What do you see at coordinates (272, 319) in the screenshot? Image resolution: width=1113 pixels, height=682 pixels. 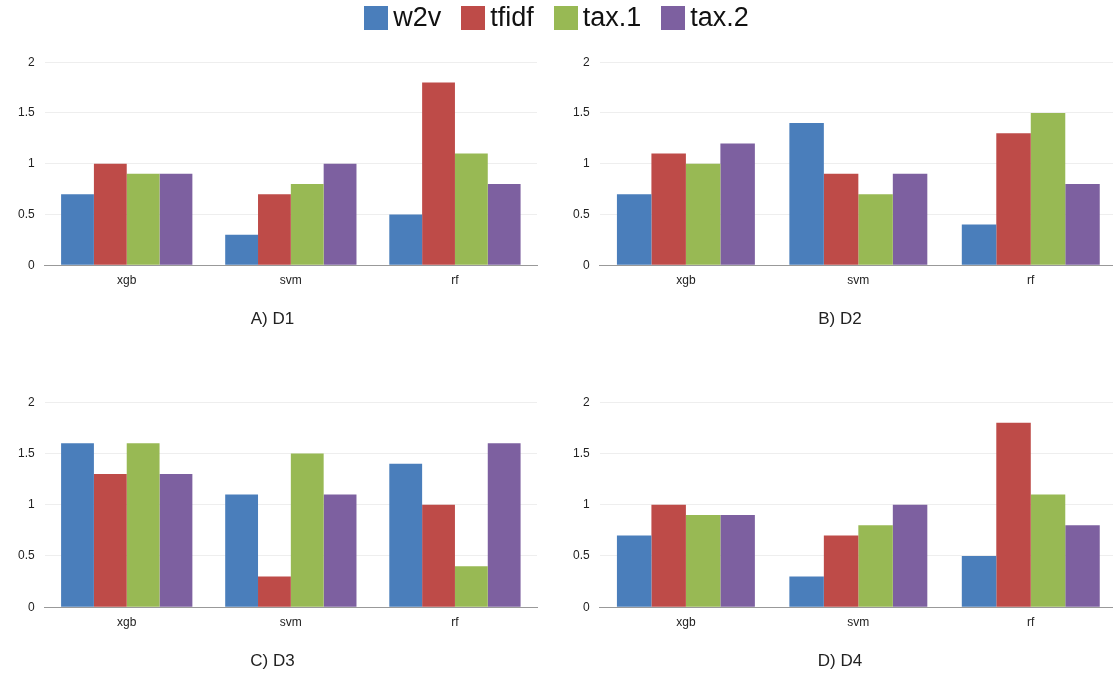 I see `text: A) D1` at bounding box center [272, 319].